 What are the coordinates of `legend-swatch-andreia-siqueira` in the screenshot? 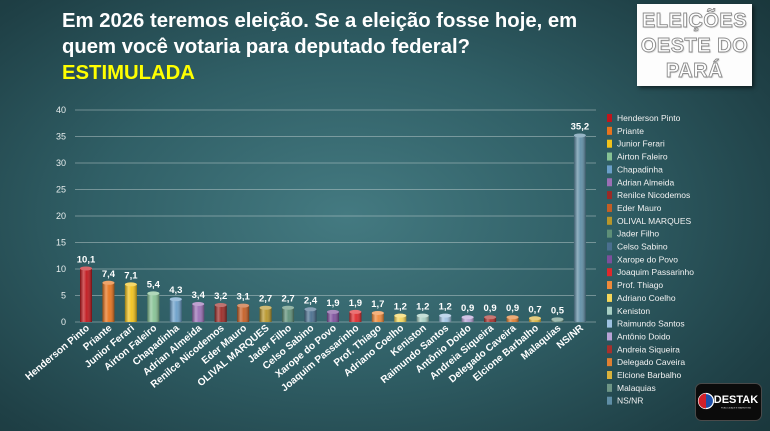 It's located at (609, 349).